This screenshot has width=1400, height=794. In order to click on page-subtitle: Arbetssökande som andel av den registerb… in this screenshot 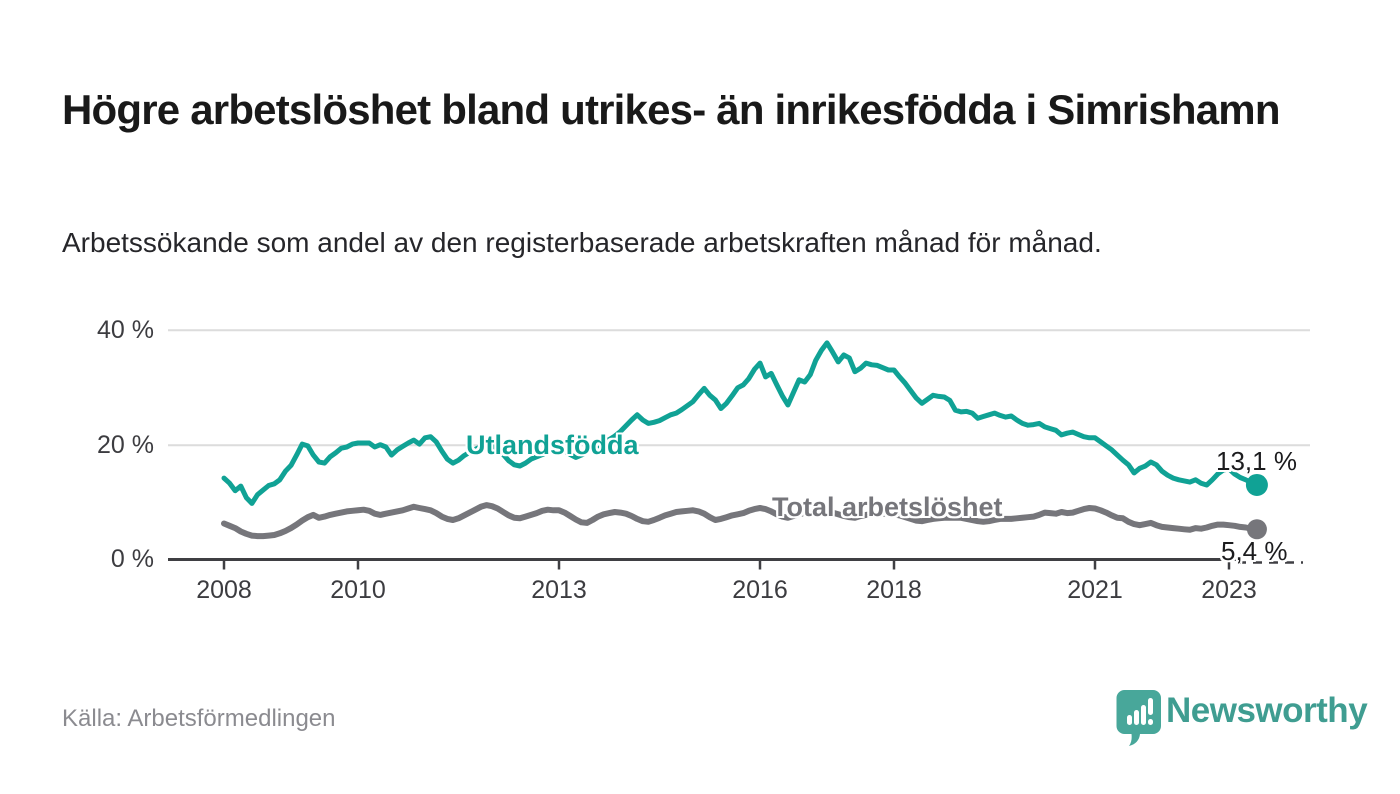, I will do `click(582, 242)`.